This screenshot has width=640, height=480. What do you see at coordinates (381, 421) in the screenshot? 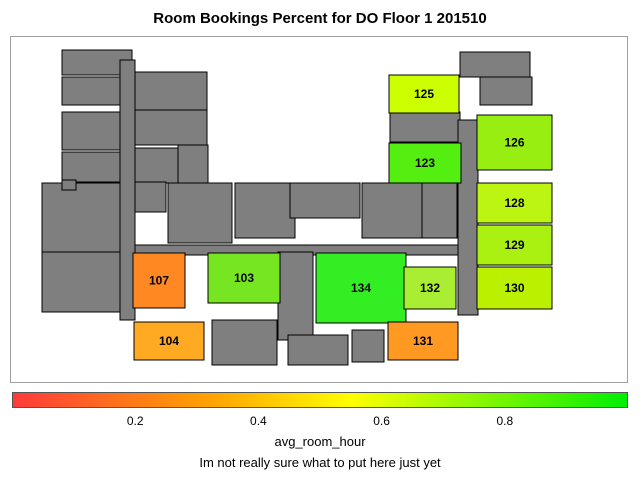
I see `legend-tick-label: 0.6` at bounding box center [381, 421].